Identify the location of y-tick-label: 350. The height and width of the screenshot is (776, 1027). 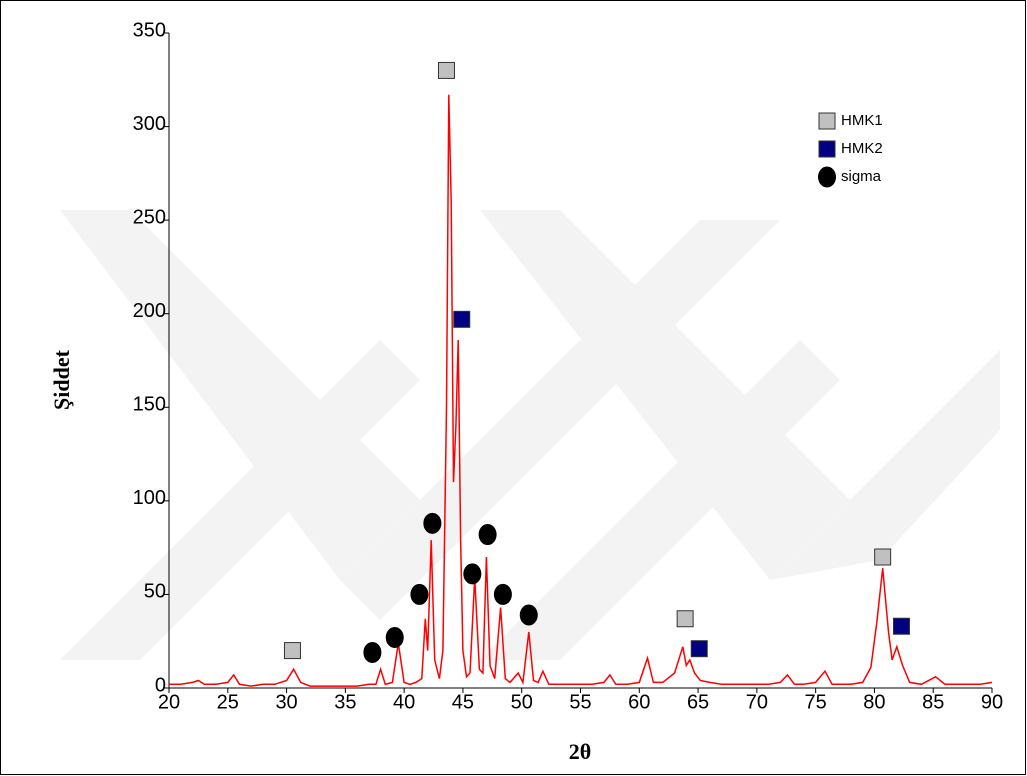
(149, 30).